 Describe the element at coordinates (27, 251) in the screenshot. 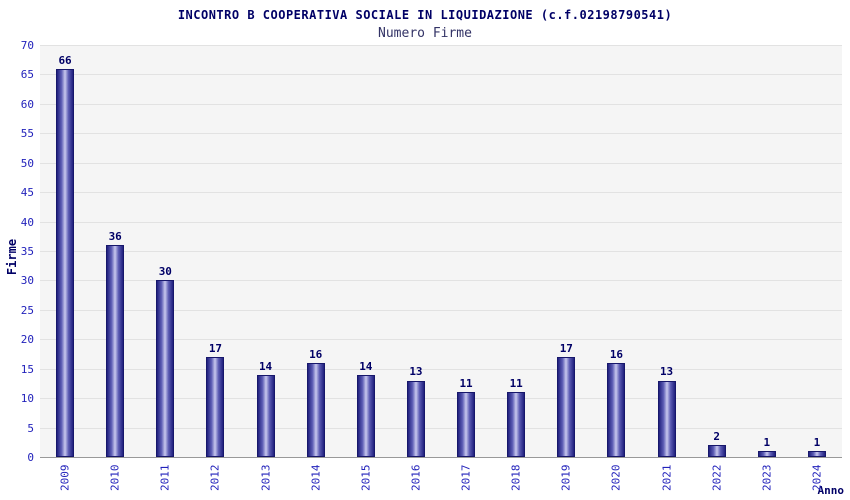

I see `y-tick-label: 35` at that location.